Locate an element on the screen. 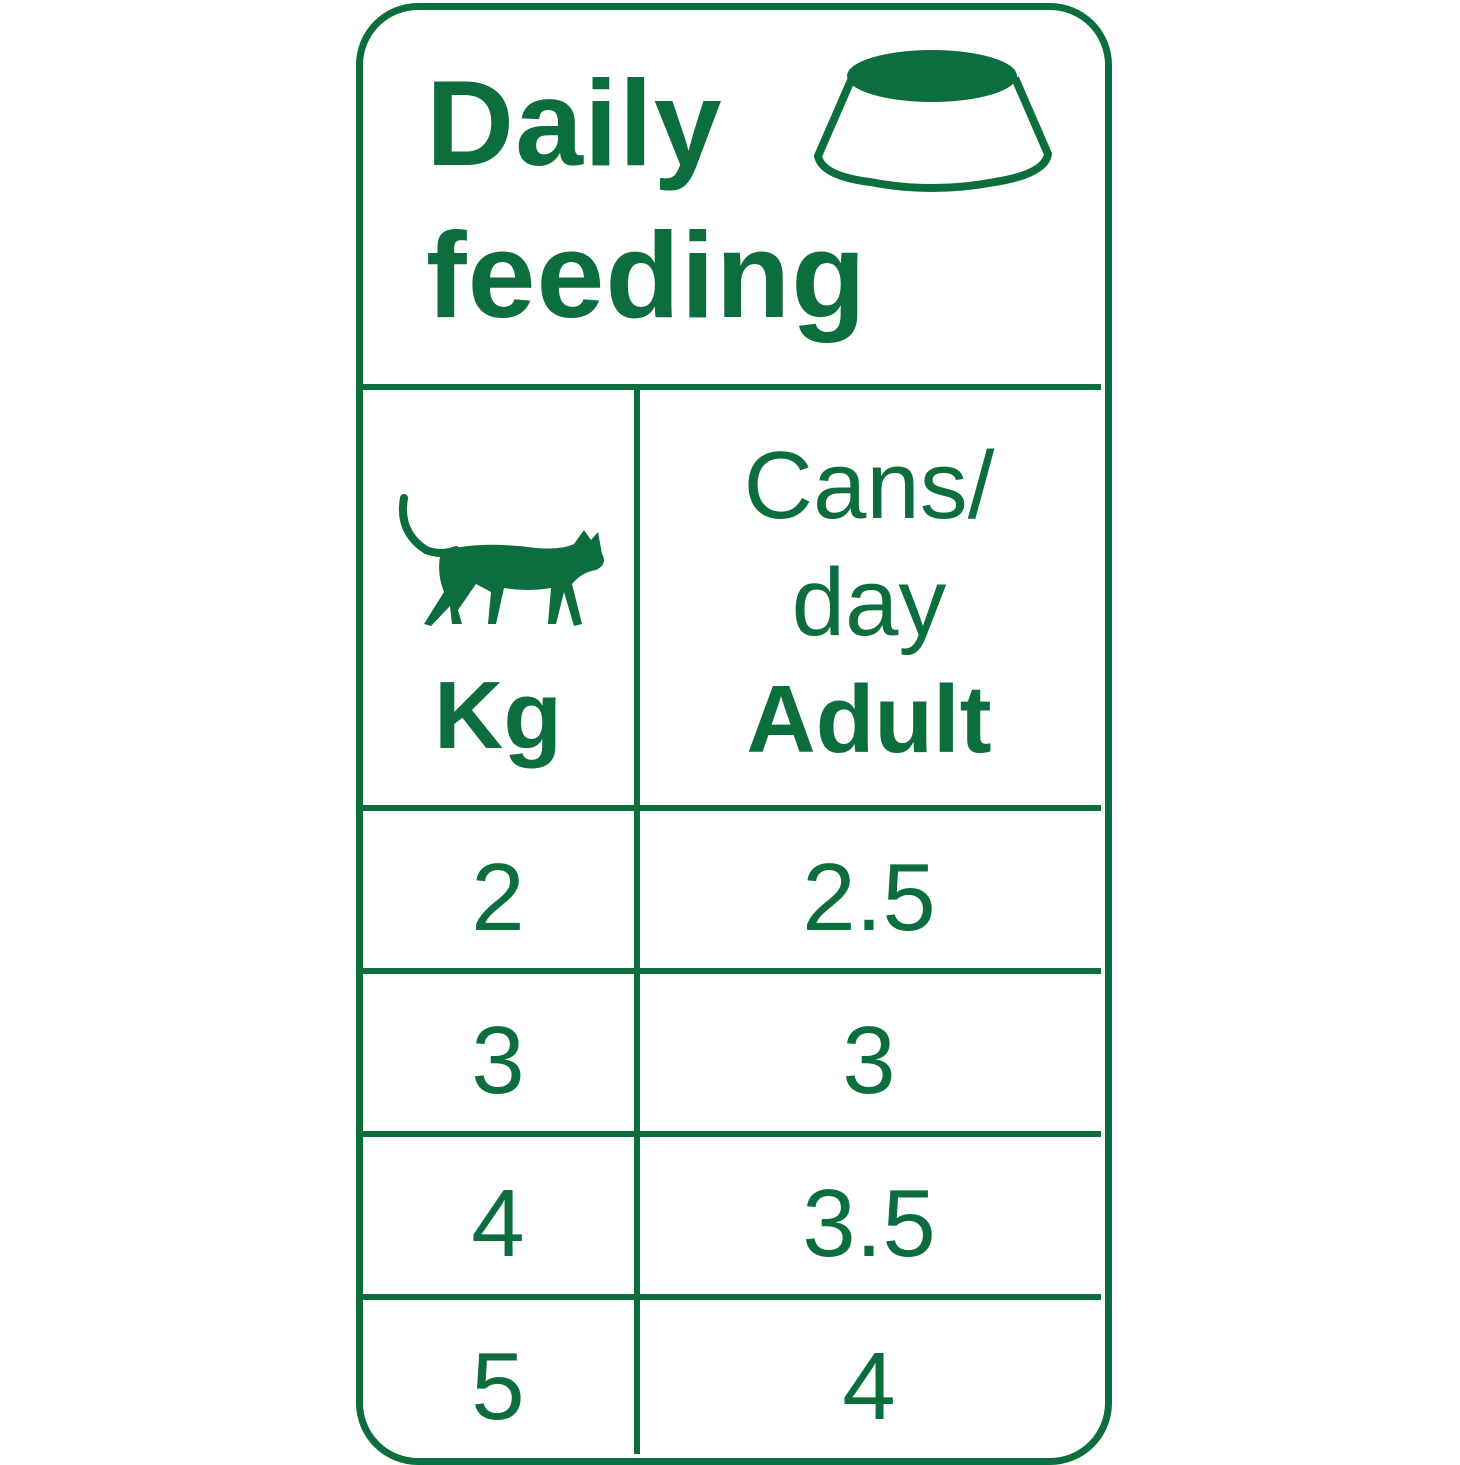  table-row-kg: 4 is located at coordinates (498, 1223).